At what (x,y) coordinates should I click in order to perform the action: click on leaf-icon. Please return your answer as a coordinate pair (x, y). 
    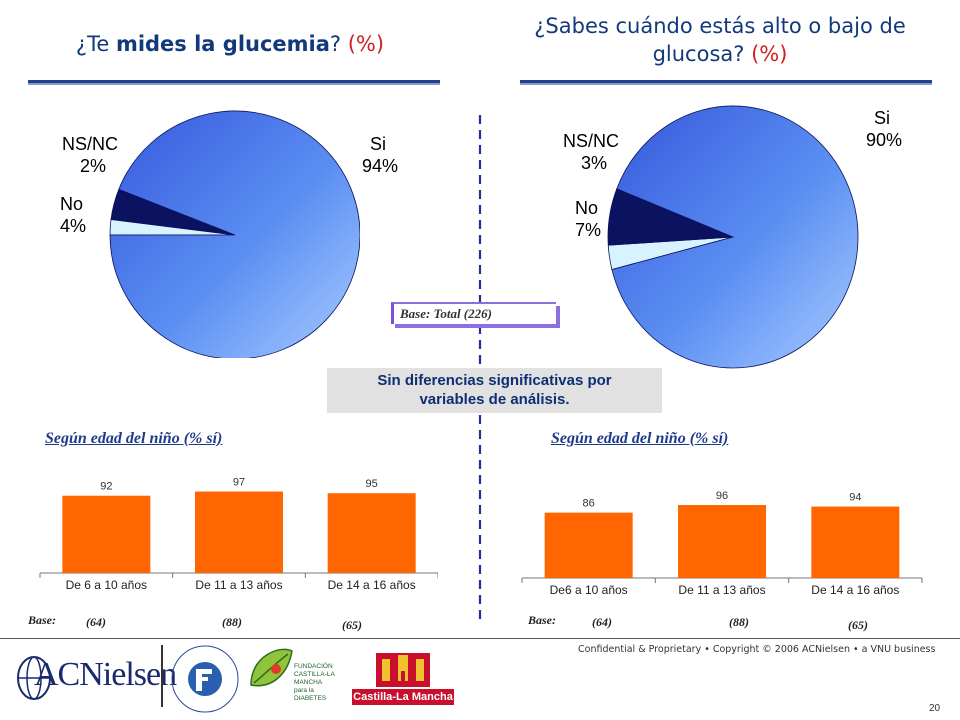
    Looking at the image, I should click on (271, 667).